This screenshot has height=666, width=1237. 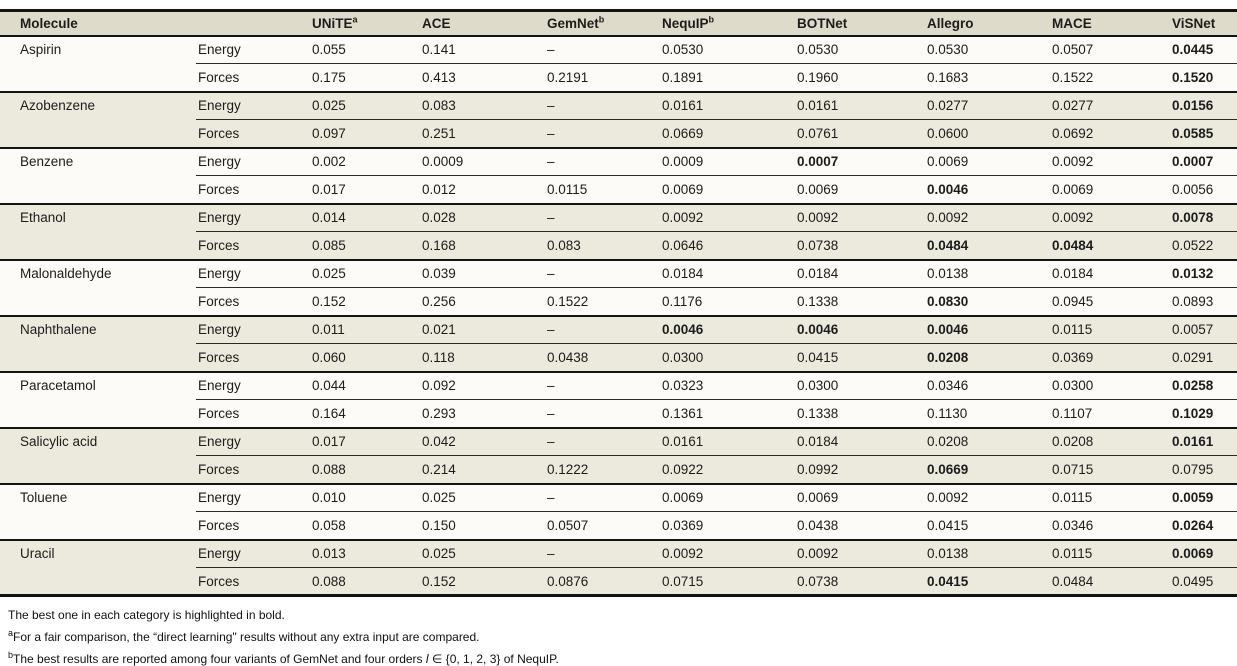 I want to click on cell-value-best: 0.0161, so click(x=1203, y=441).